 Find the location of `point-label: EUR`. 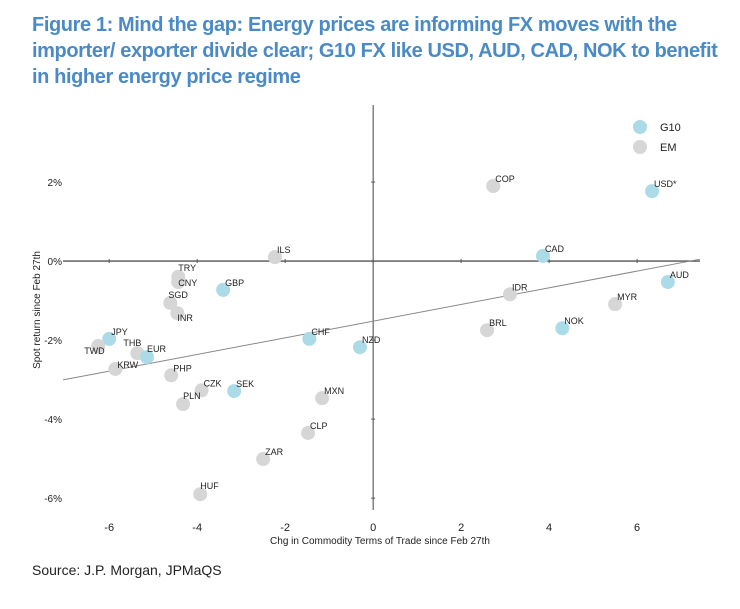

point-label: EUR is located at coordinates (157, 349).